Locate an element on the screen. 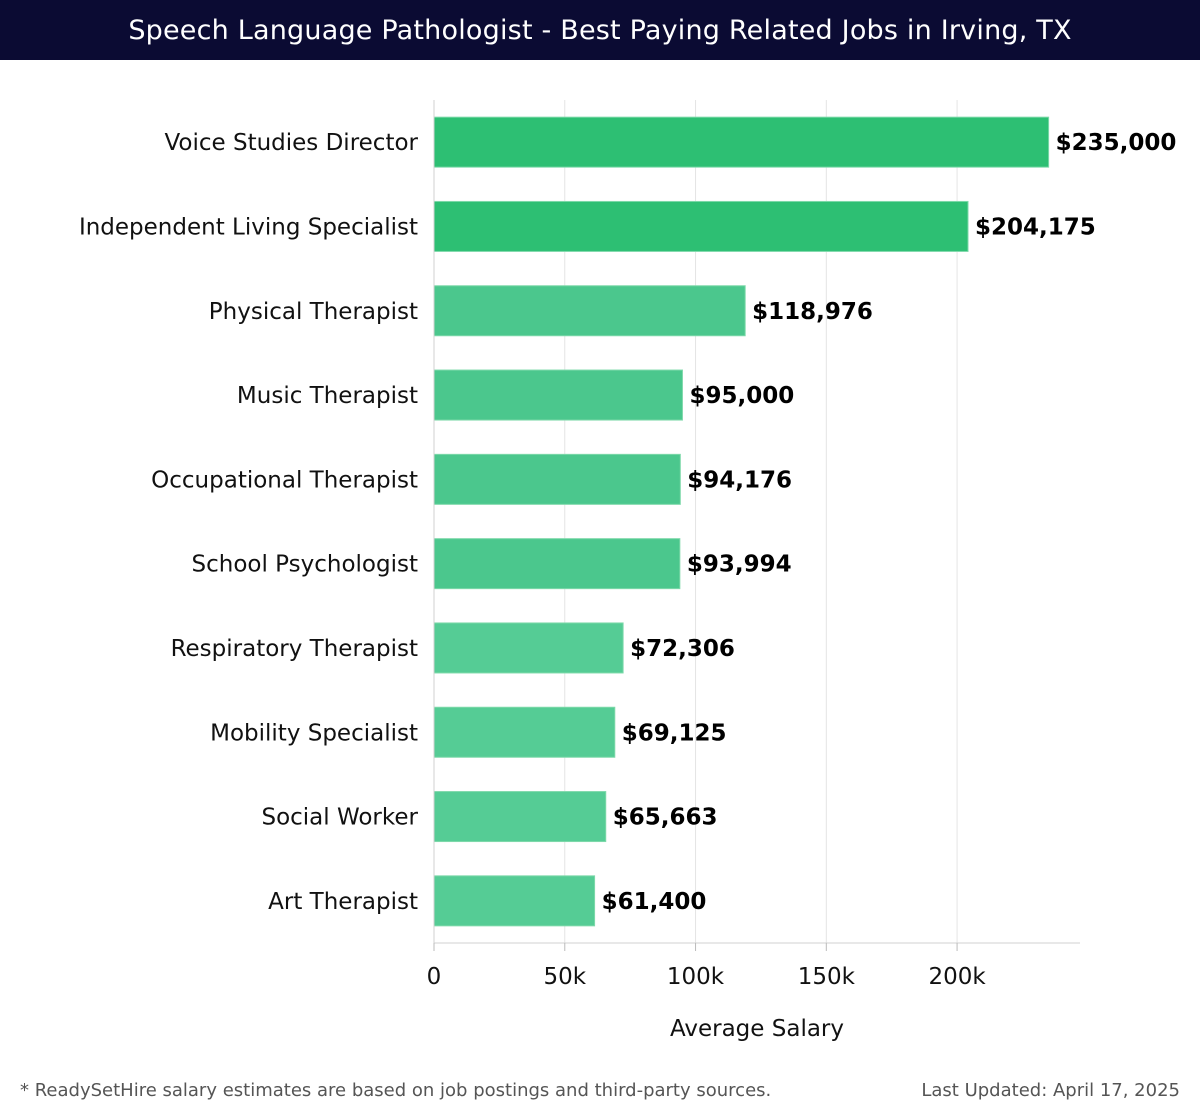 The image size is (1200, 1120). value-label: $65,663 is located at coordinates (665, 818).